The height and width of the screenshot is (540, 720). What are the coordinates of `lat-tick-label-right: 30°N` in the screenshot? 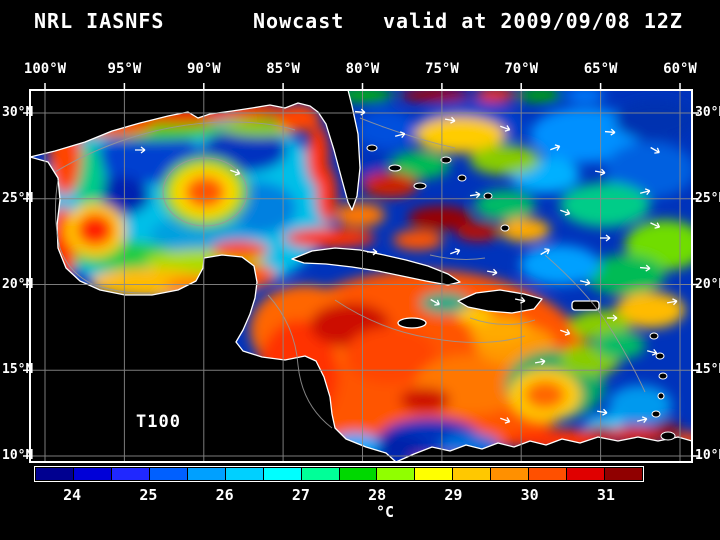 It's located at (707, 112).